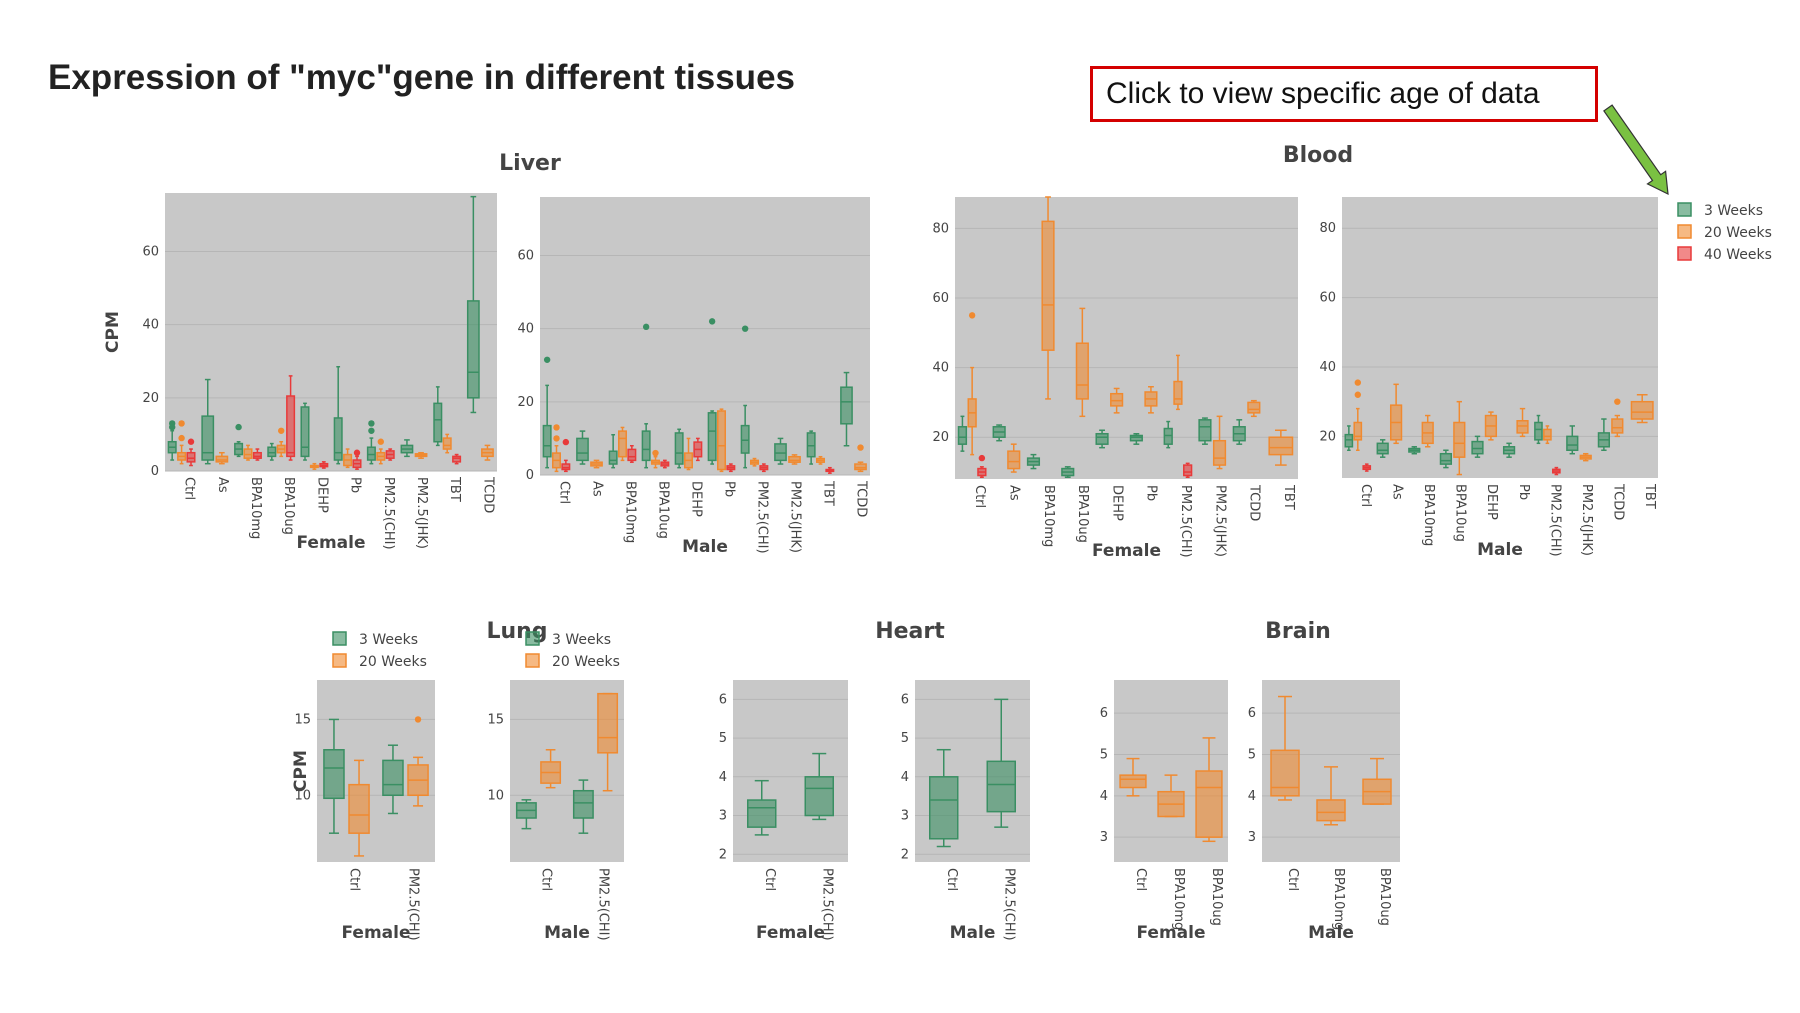 The width and height of the screenshot is (1800, 1013). What do you see at coordinates (222, 458) in the screenshot?
I see `liver-female-box-as-20-weeks` at bounding box center [222, 458].